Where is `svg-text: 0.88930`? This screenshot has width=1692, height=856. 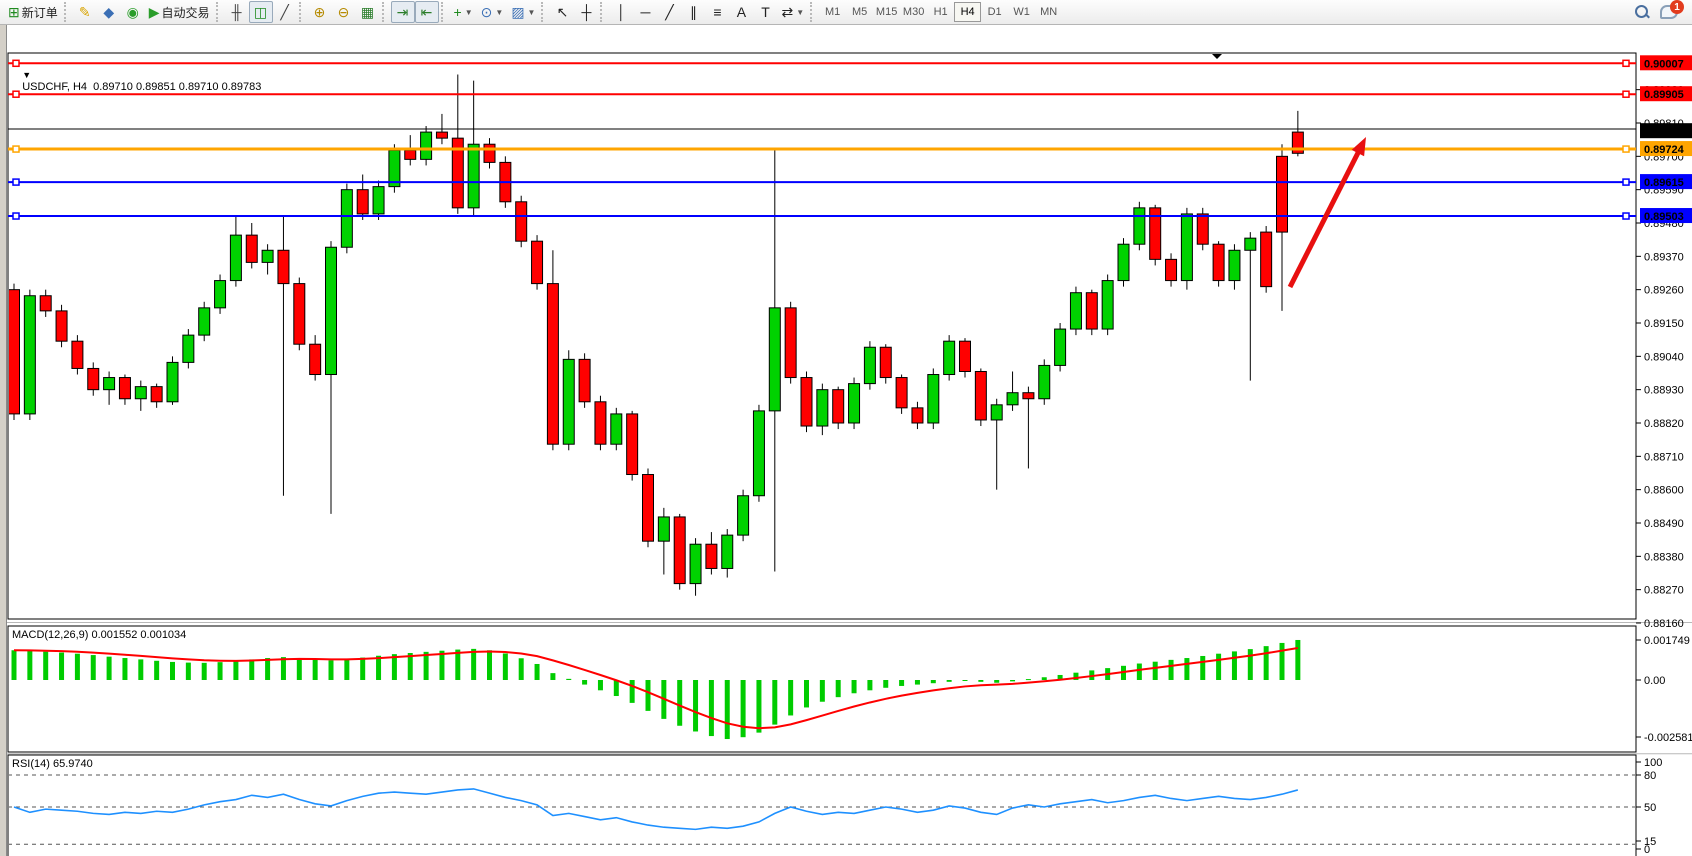 svg-text: 0.88930 is located at coordinates (1664, 391).